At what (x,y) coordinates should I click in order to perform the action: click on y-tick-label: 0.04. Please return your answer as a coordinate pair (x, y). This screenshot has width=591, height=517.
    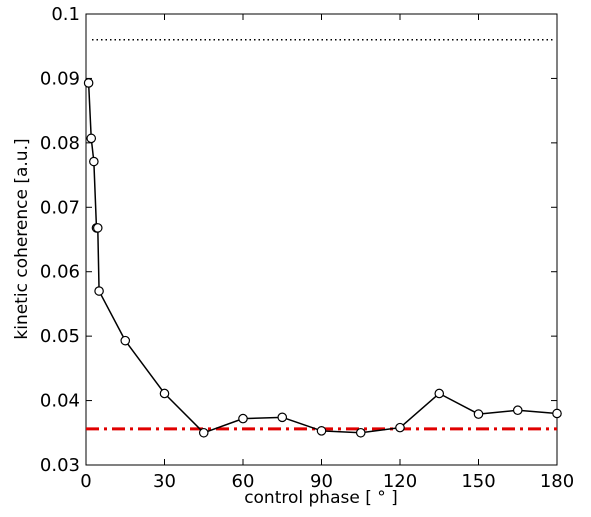
    Looking at the image, I should click on (60, 401).